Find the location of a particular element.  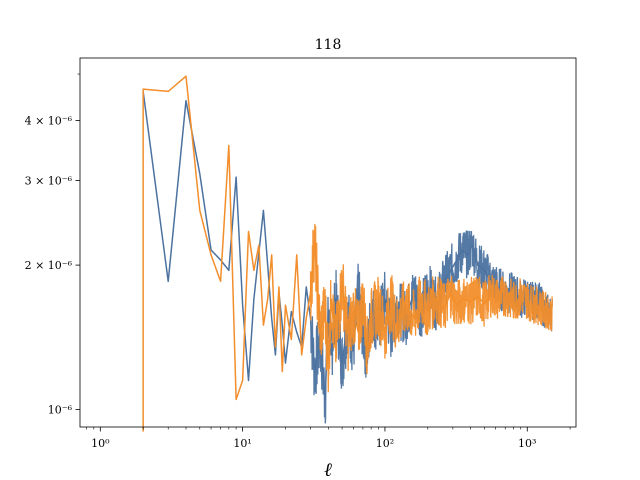

x-tick-label: 10³ is located at coordinates (527, 443).